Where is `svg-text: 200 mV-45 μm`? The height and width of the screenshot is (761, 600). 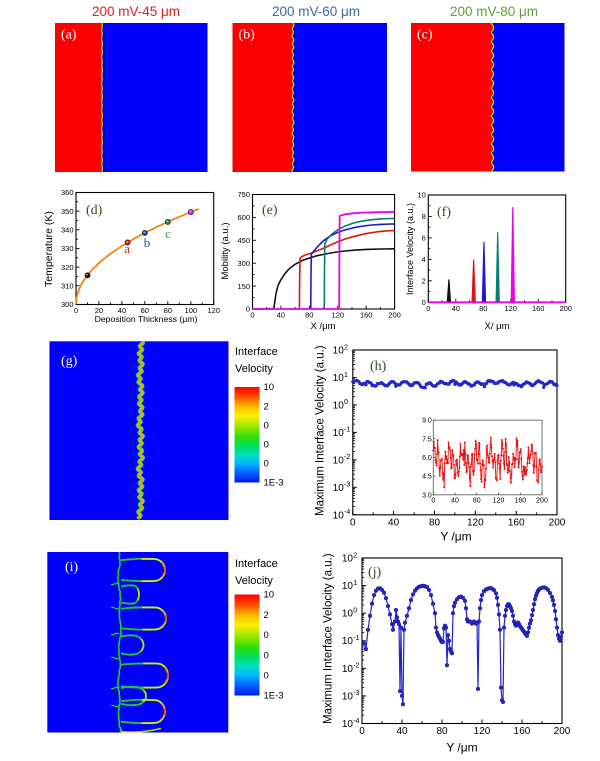 svg-text: 200 mV-45 μm is located at coordinates (136, 11).